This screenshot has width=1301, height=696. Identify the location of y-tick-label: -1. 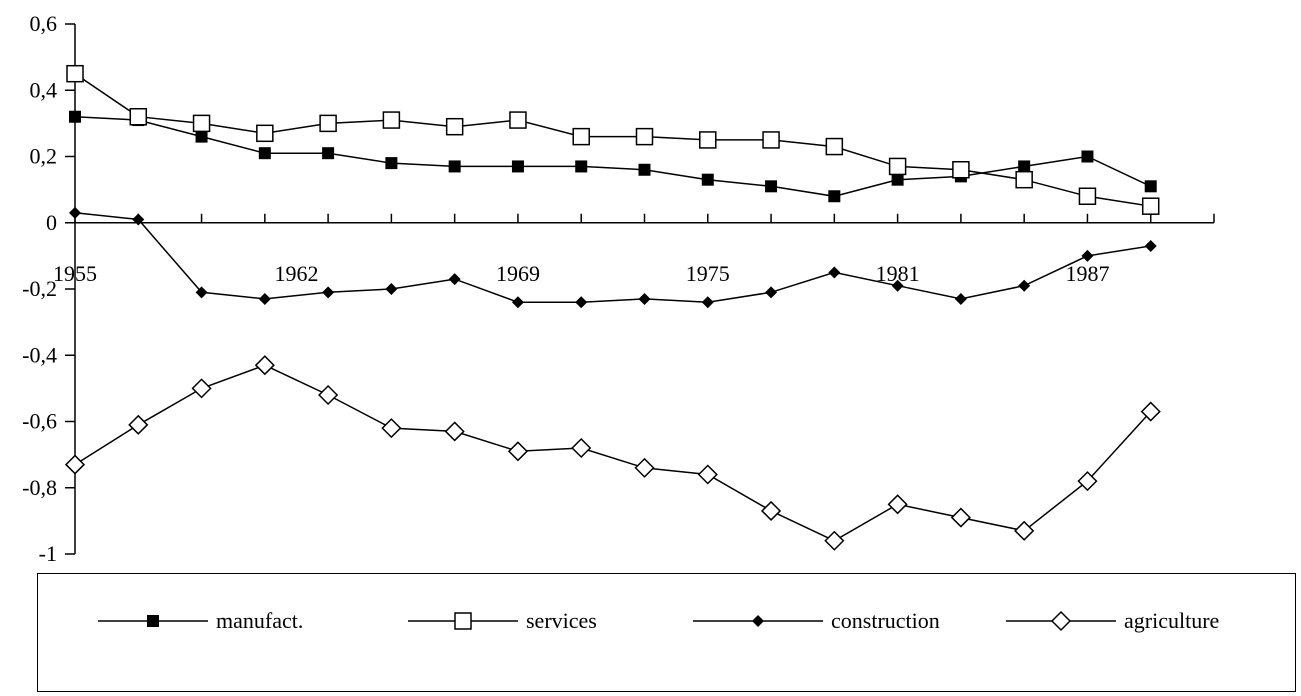
(48, 553).